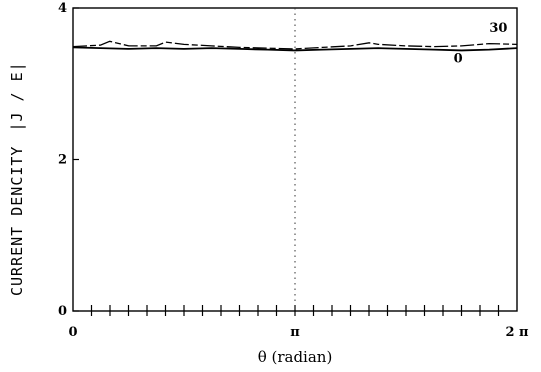 Image resolution: width=541 pixels, height=372 pixels. Describe the element at coordinates (62, 8) in the screenshot. I see `y-tick-label: 4` at that location.